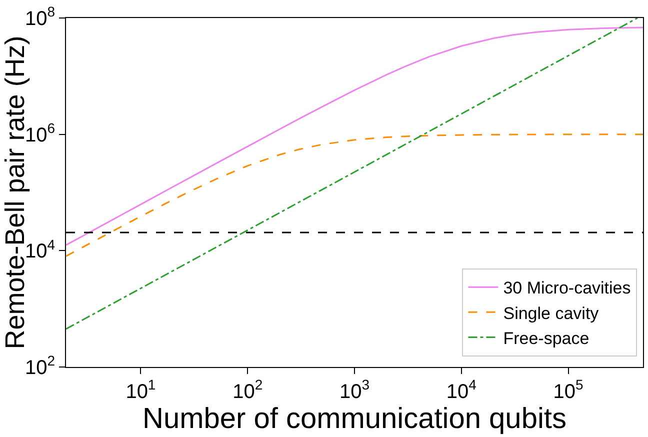 The image size is (648, 437). Describe the element at coordinates (40, 365) in the screenshot. I see `y-tick-label: 10$^{2}$` at that location.